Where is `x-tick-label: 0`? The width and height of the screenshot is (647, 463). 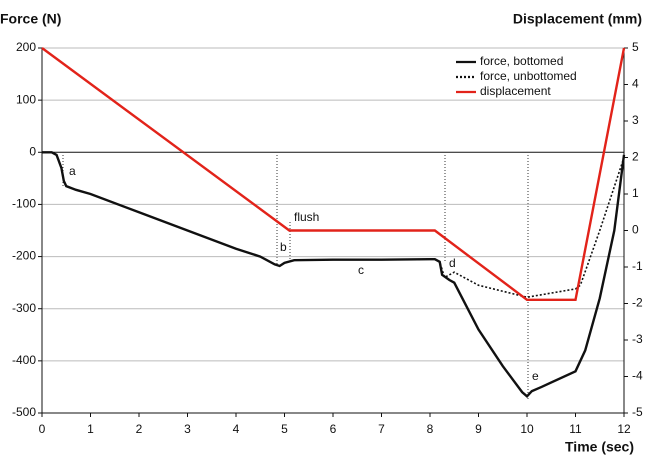 x-tick-label: 0 is located at coordinates (42, 429).